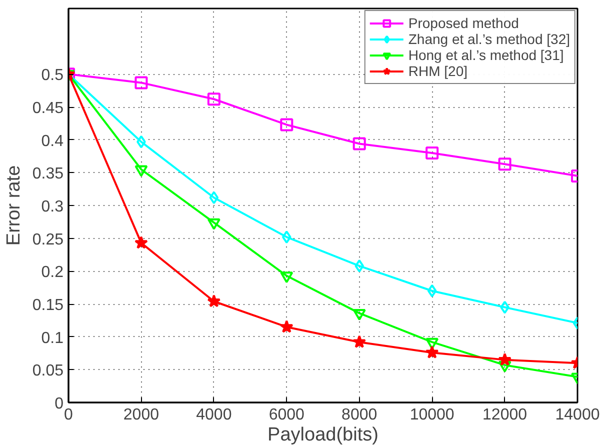  What do you see at coordinates (48, 108) in the screenshot?
I see `y-tick-label: 0.45` at bounding box center [48, 108].